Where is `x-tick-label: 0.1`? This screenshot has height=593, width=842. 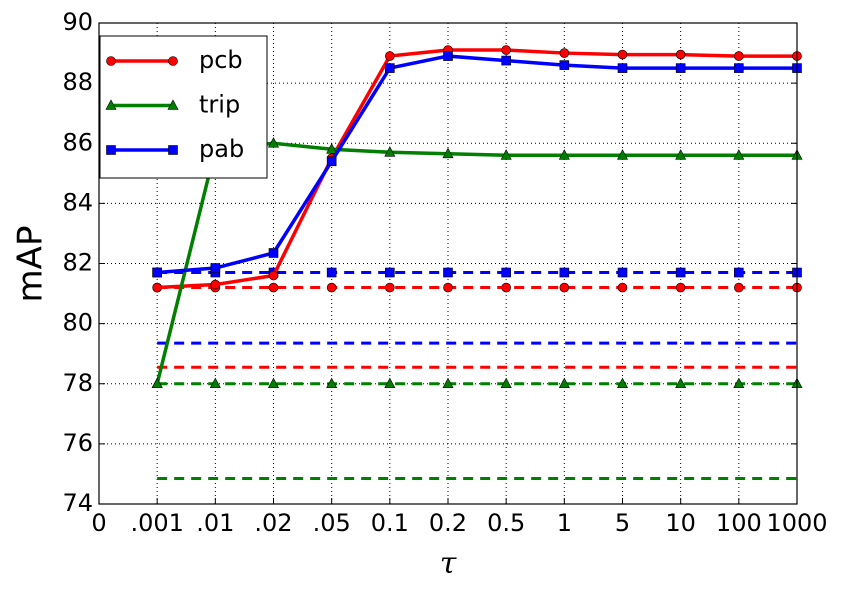 x-tick-label: 0.1 is located at coordinates (390, 523).